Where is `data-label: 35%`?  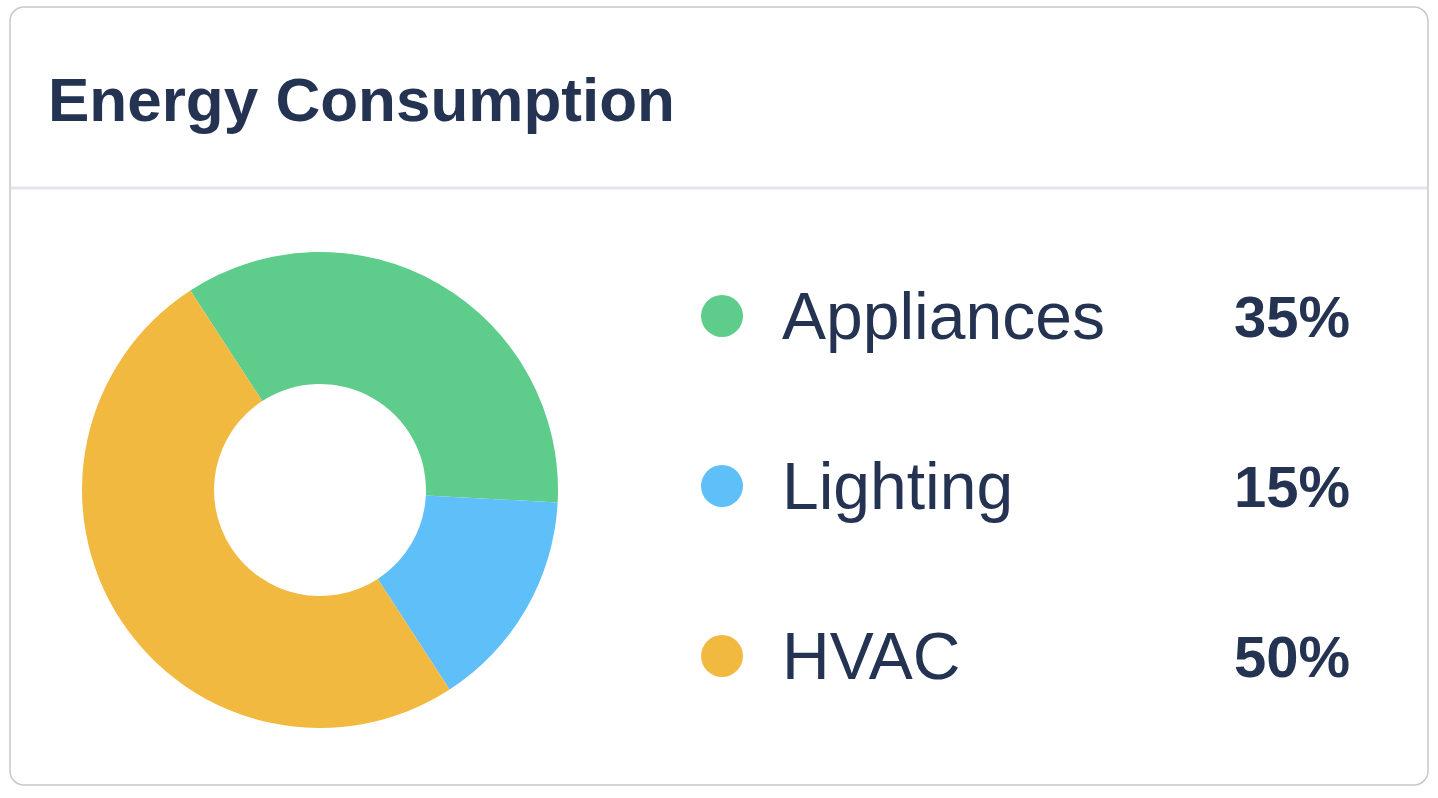 data-label: 35% is located at coordinates (1291, 316).